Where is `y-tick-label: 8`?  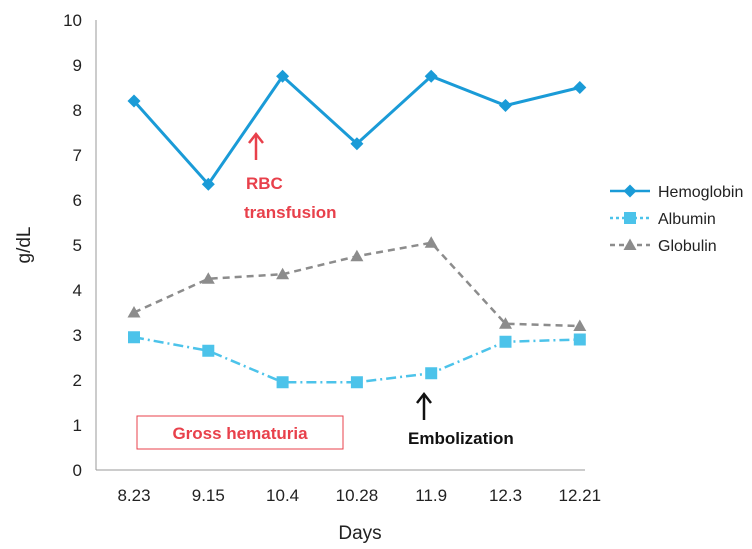
y-tick-label: 8 is located at coordinates (77, 110).